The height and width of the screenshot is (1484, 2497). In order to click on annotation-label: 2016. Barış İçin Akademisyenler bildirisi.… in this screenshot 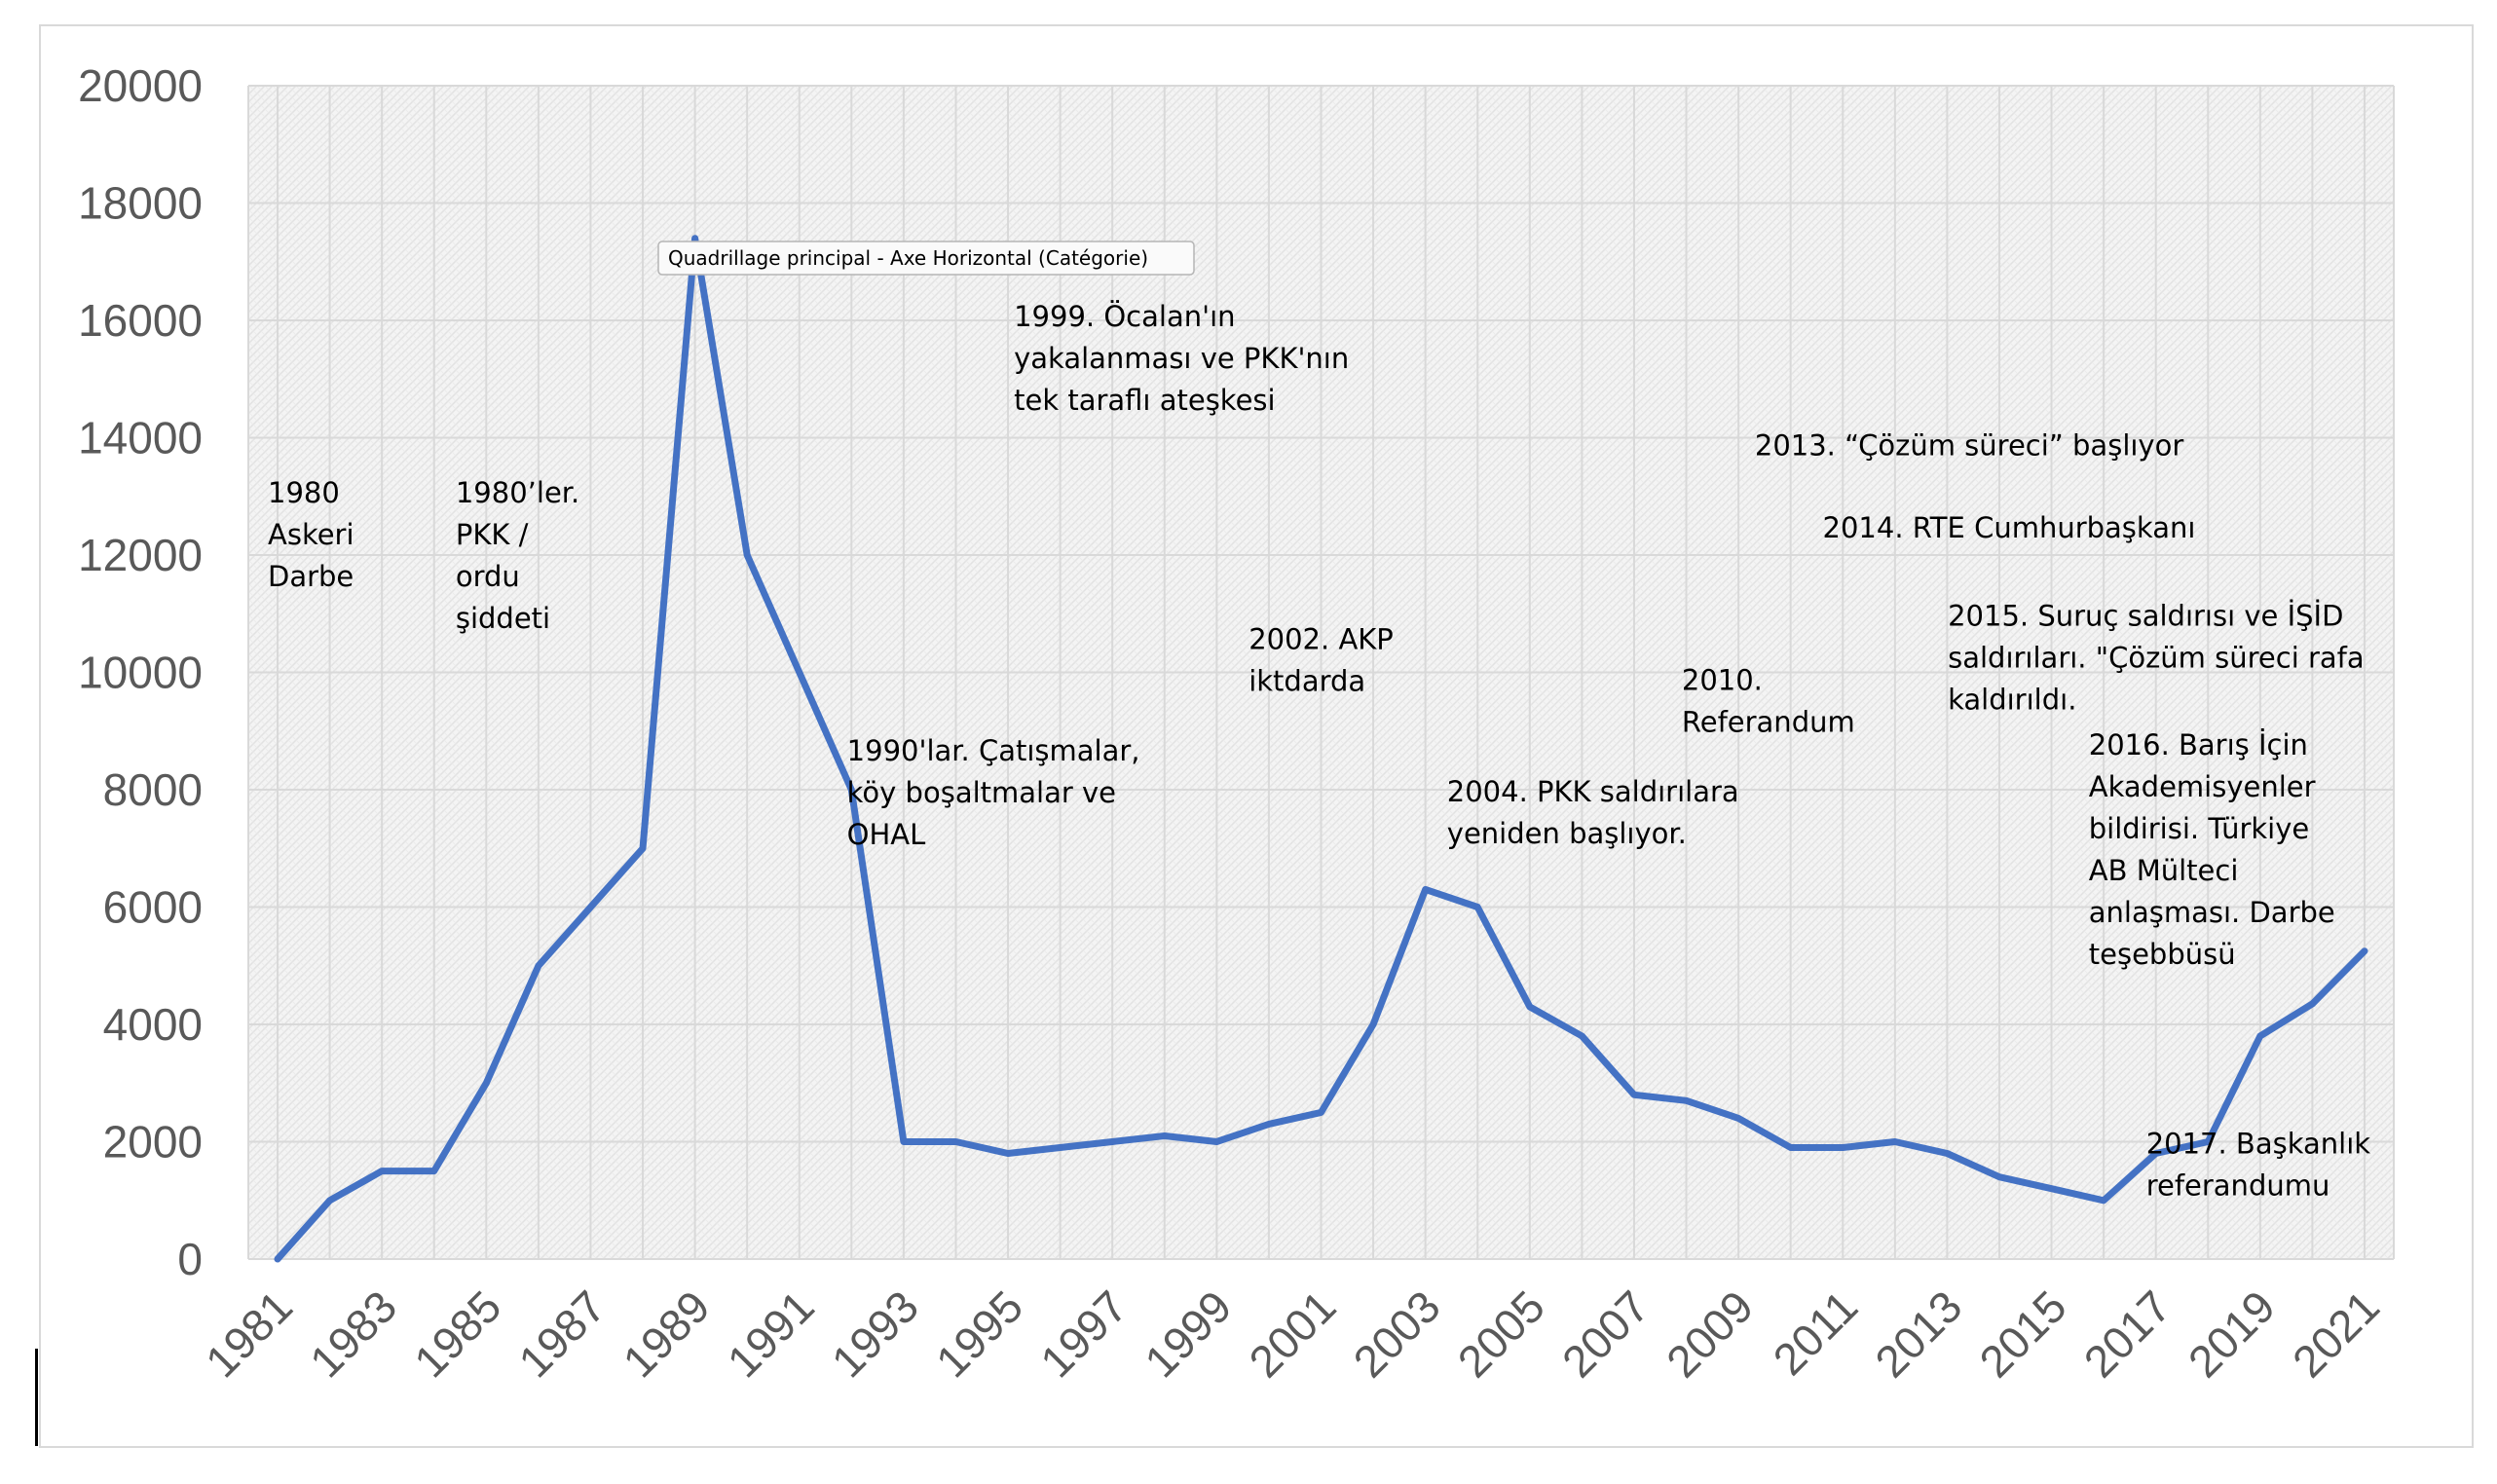, I will do `click(2212, 849)`.